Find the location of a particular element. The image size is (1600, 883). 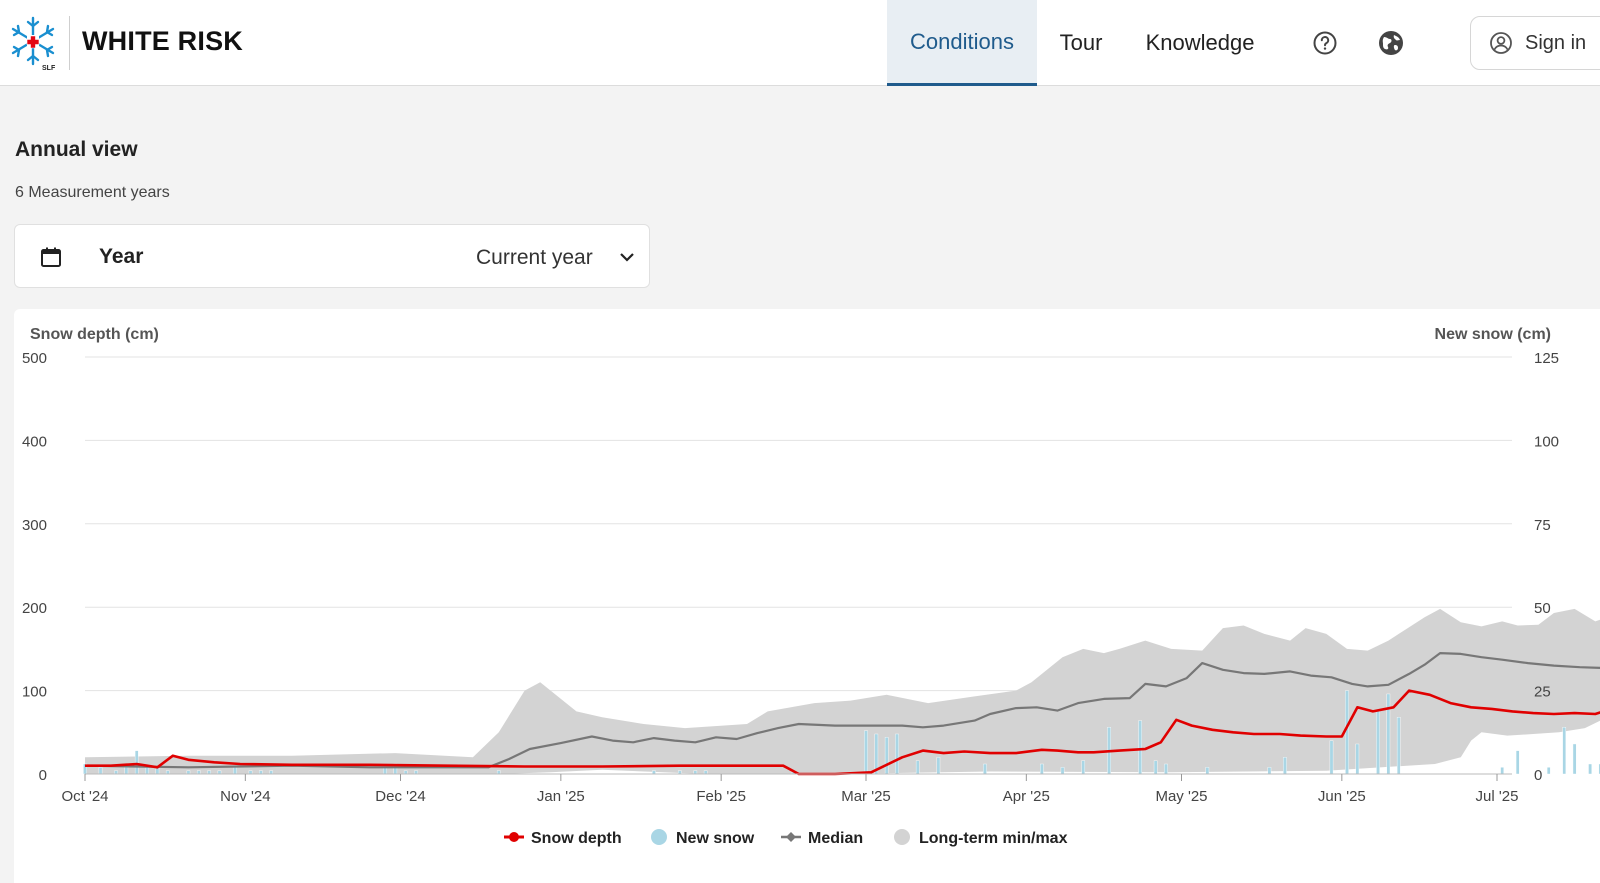

y-tick-label: 200 is located at coordinates (34, 608).